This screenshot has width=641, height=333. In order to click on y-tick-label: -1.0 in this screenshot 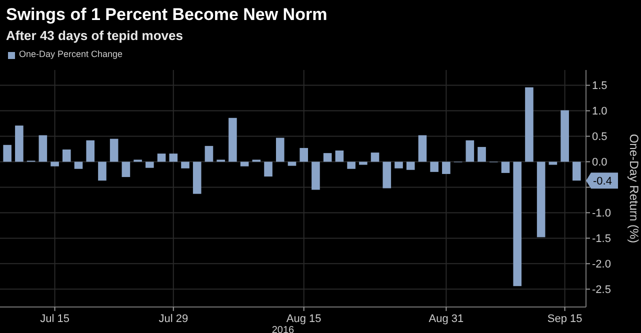, I will do `click(601, 214)`.